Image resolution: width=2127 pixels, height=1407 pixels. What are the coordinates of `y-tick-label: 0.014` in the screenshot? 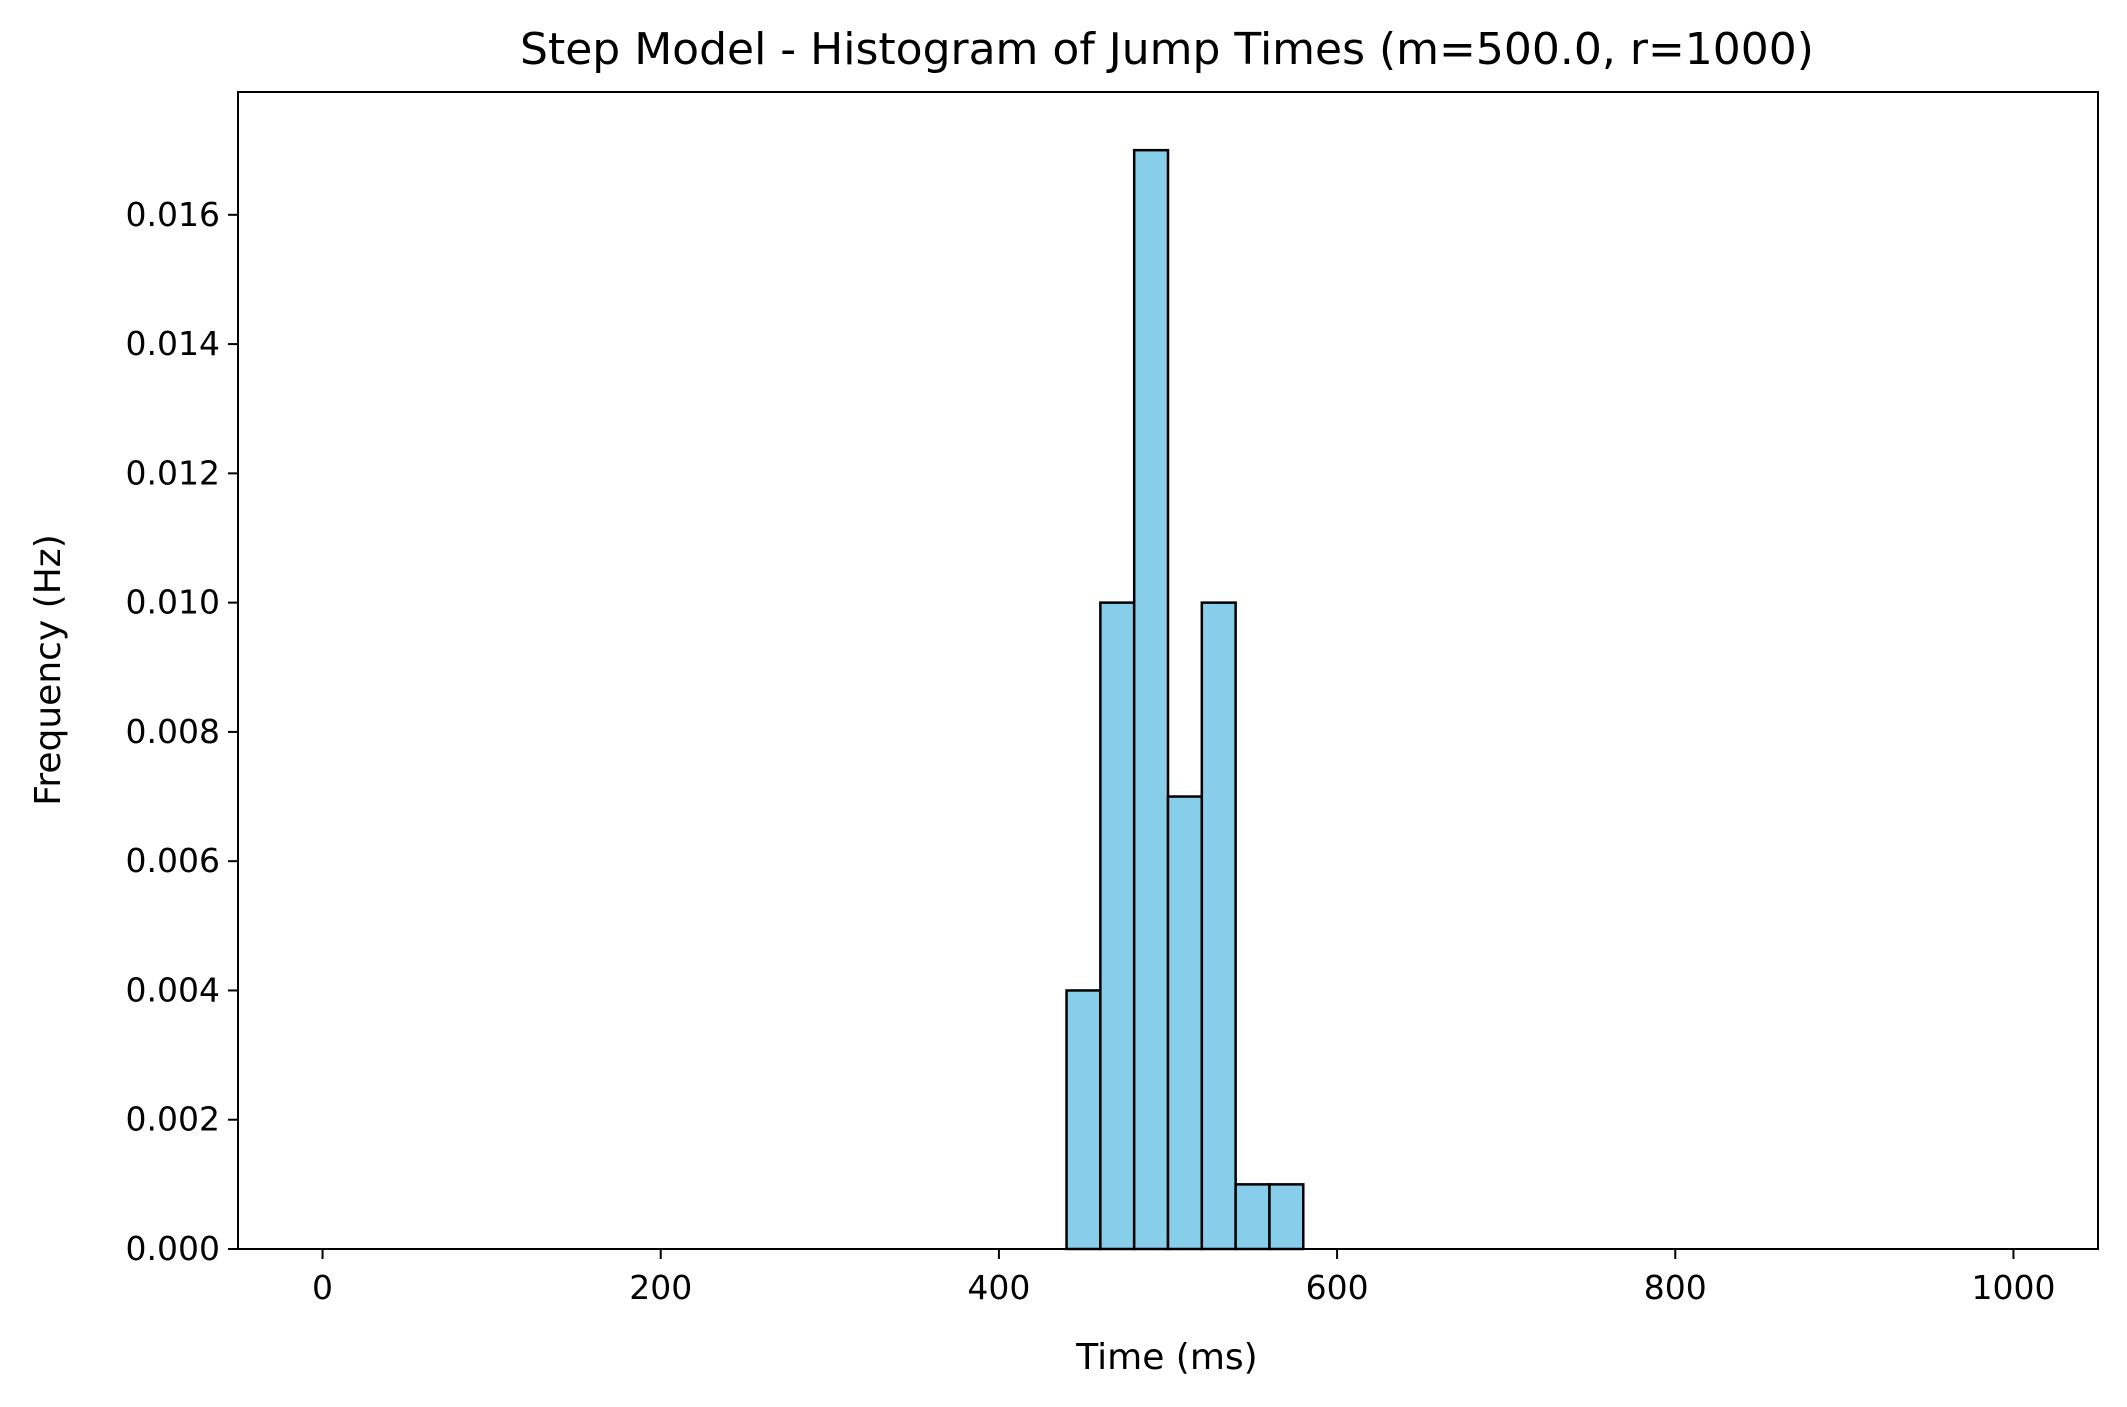 It's located at (173, 343).